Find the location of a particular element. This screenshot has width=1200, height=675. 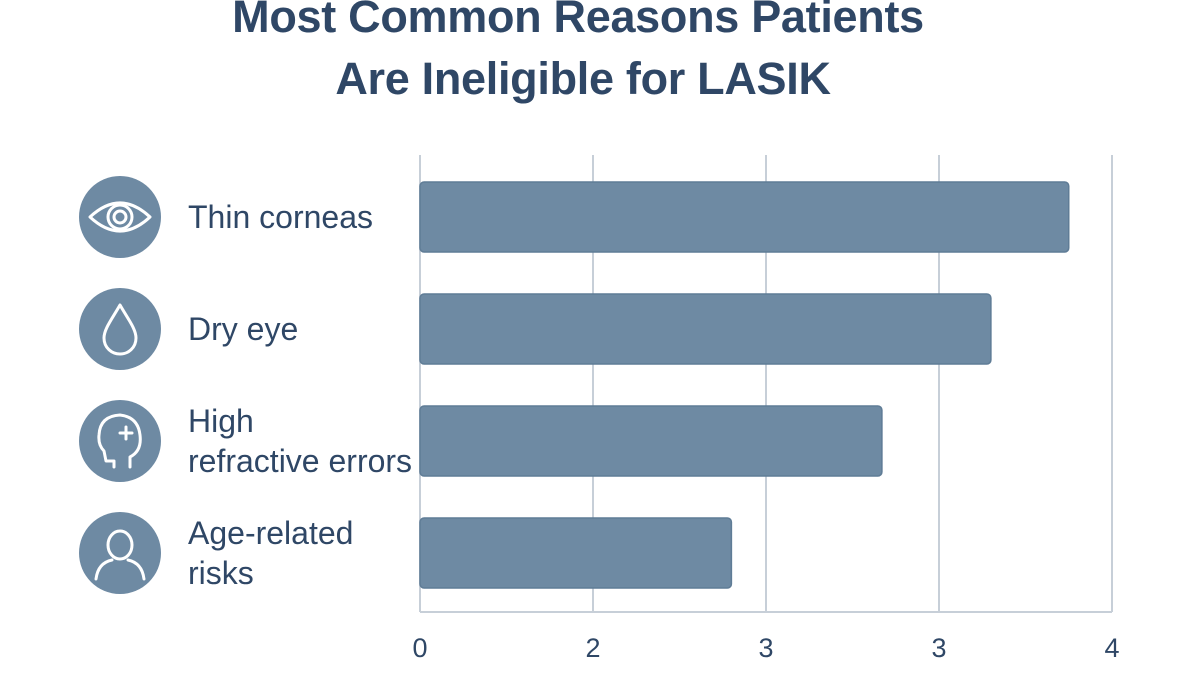

x-tick-label-0: 0 is located at coordinates (419, 648).